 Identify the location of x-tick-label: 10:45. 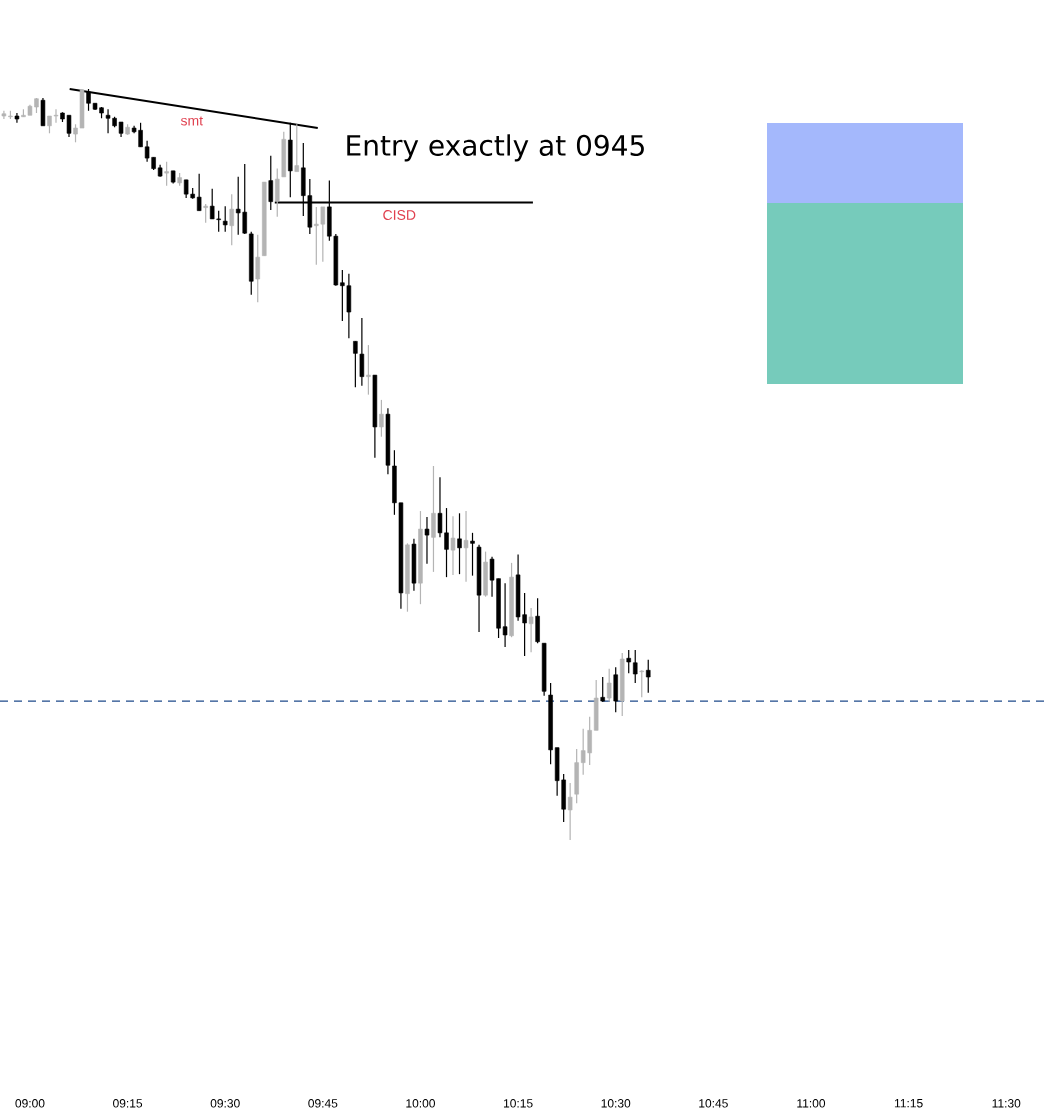
(713, 1103).